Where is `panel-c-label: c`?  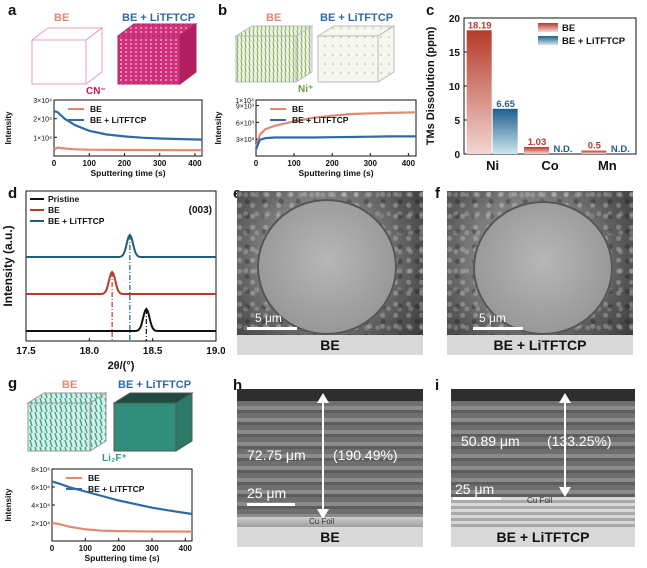 panel-c-label: c is located at coordinates (430, 10).